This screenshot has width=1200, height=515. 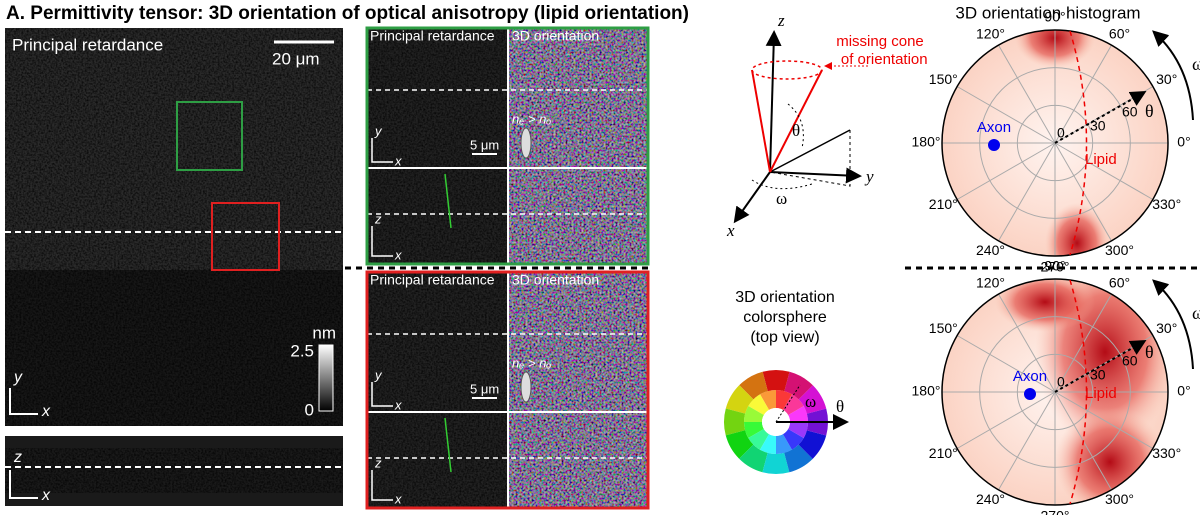 What do you see at coordinates (526, 387) in the screenshot?
I see `index-ellipsoid` at bounding box center [526, 387].